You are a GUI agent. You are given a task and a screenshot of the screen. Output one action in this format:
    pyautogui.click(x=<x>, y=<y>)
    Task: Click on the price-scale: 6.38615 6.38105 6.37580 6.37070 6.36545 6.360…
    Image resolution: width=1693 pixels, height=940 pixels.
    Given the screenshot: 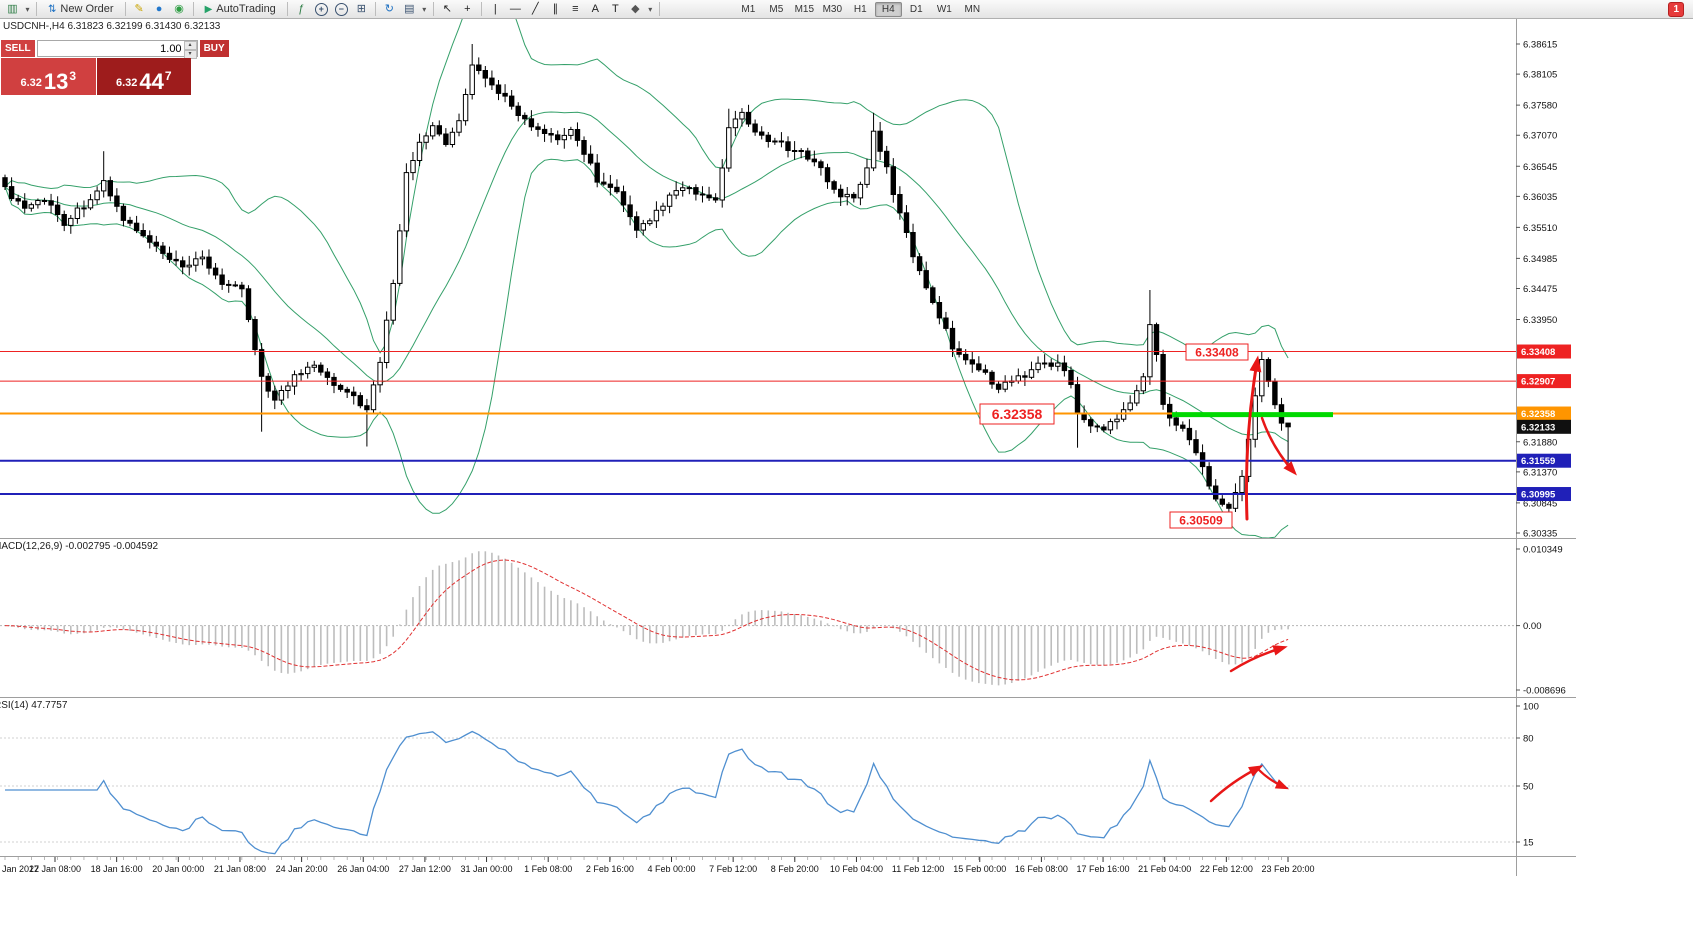 What is the action you would take?
    pyautogui.click(x=1543, y=444)
    